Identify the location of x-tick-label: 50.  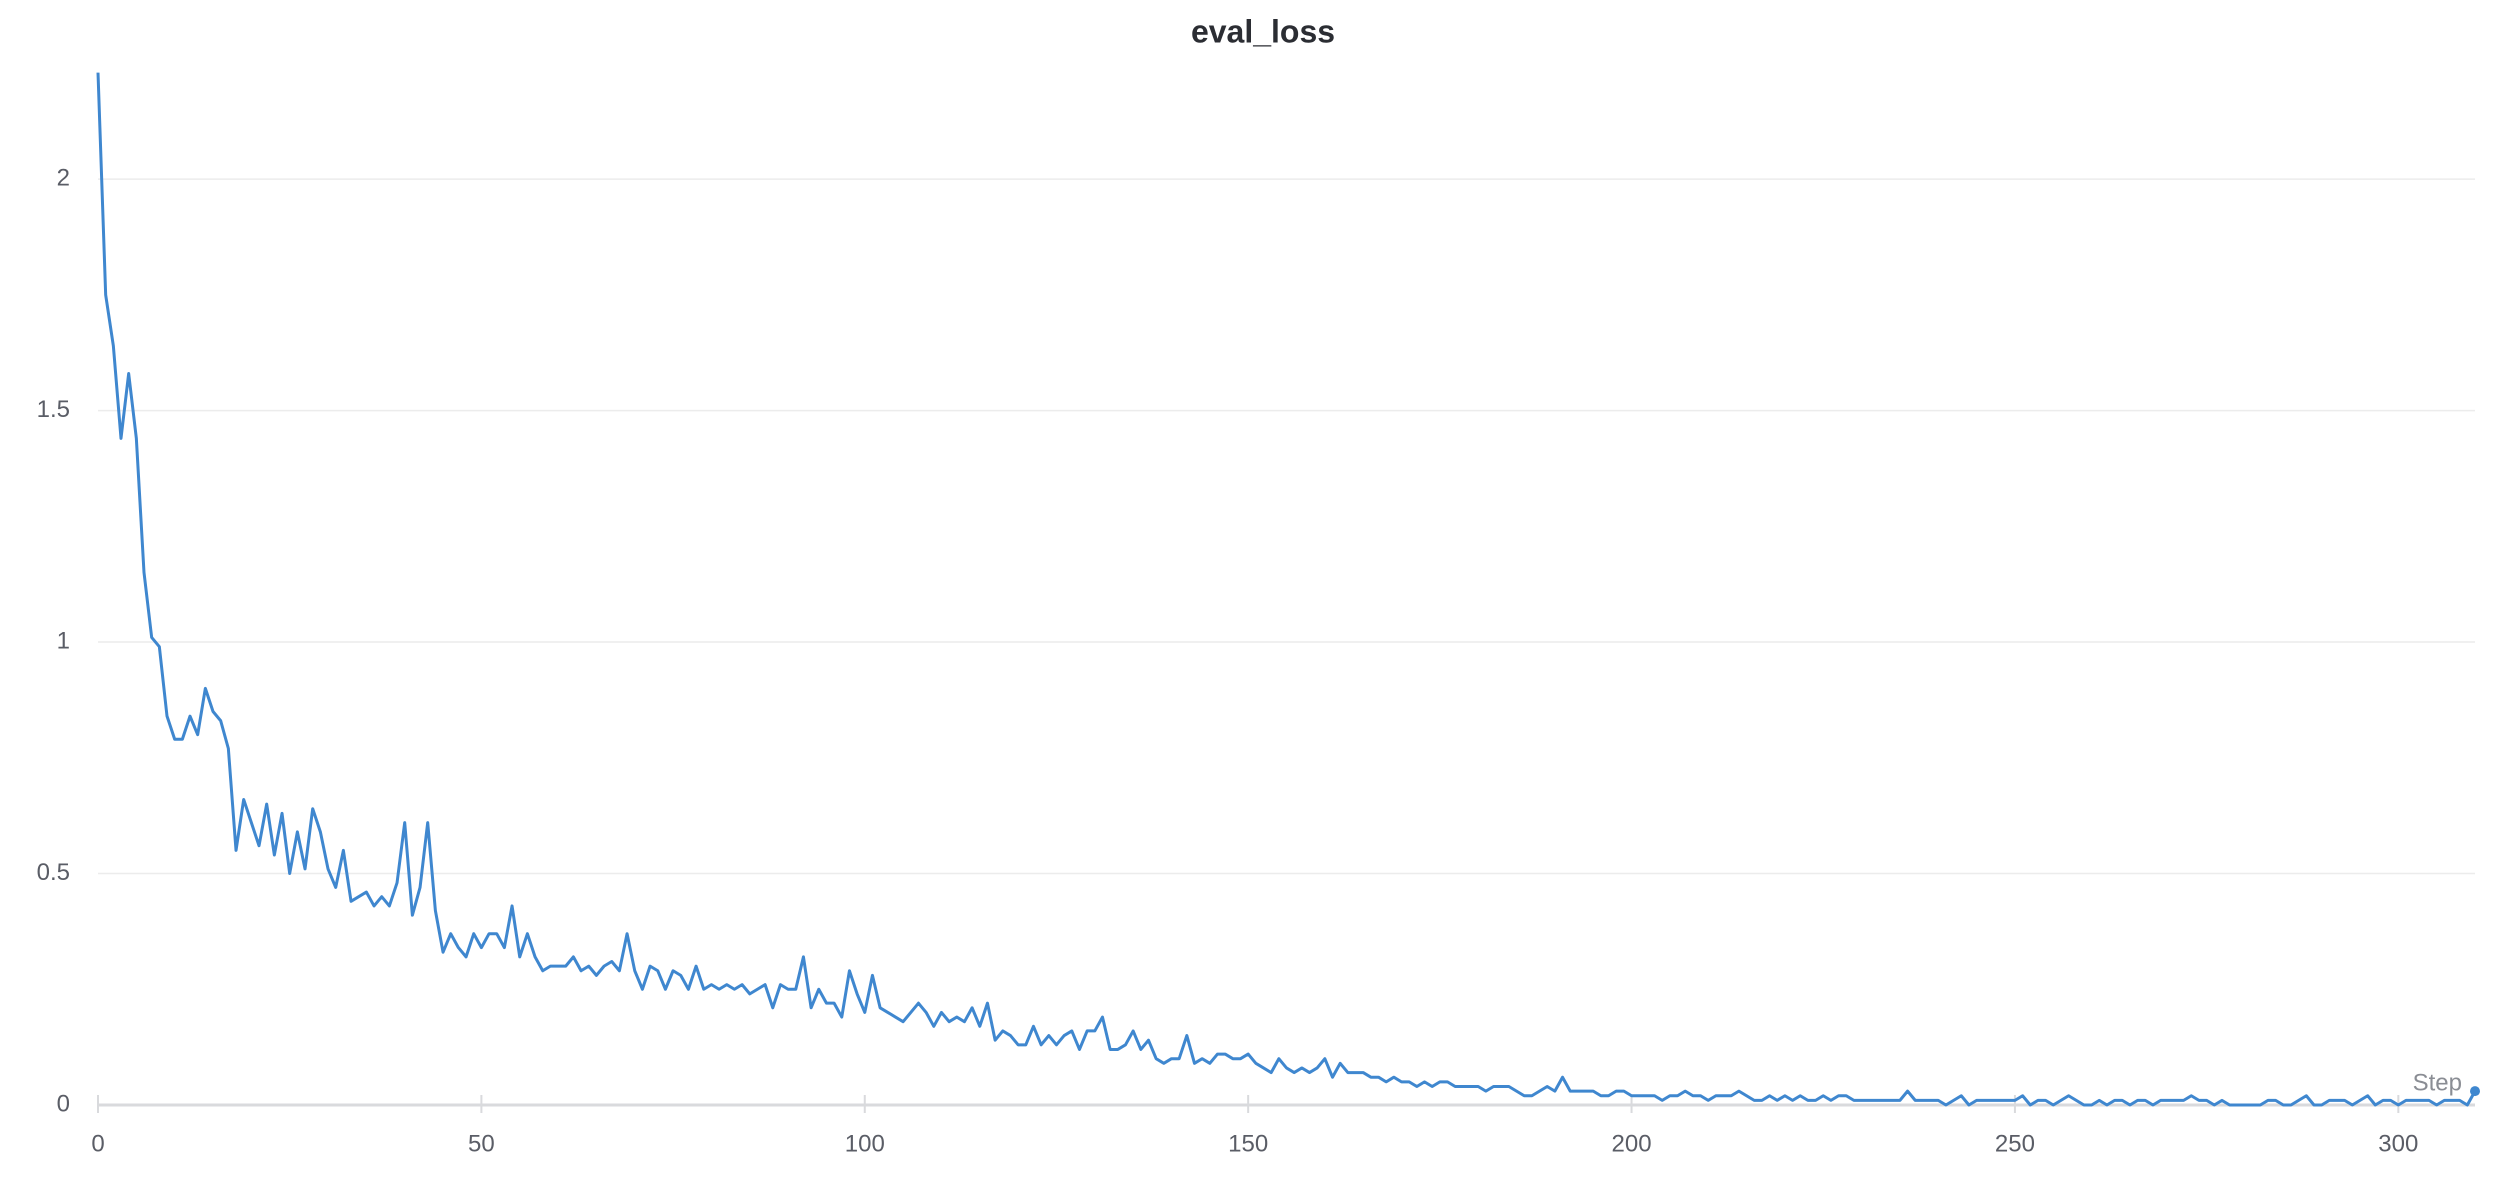
(481, 1143).